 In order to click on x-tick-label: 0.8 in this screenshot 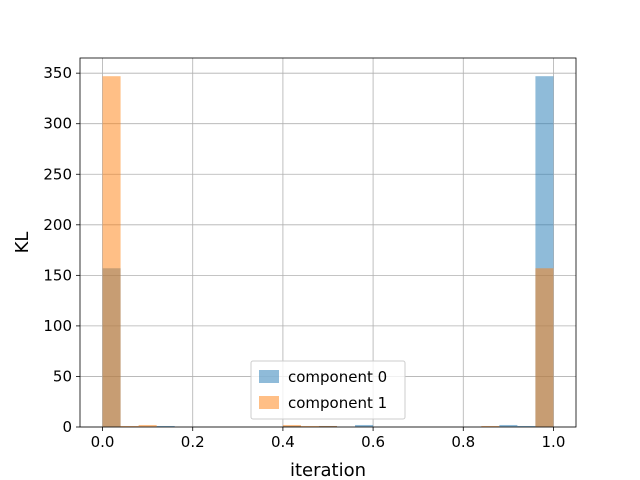, I will do `click(463, 442)`.